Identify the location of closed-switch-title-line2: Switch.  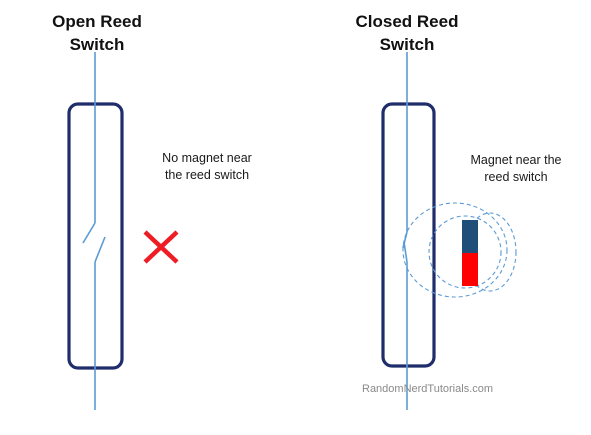
(407, 44).